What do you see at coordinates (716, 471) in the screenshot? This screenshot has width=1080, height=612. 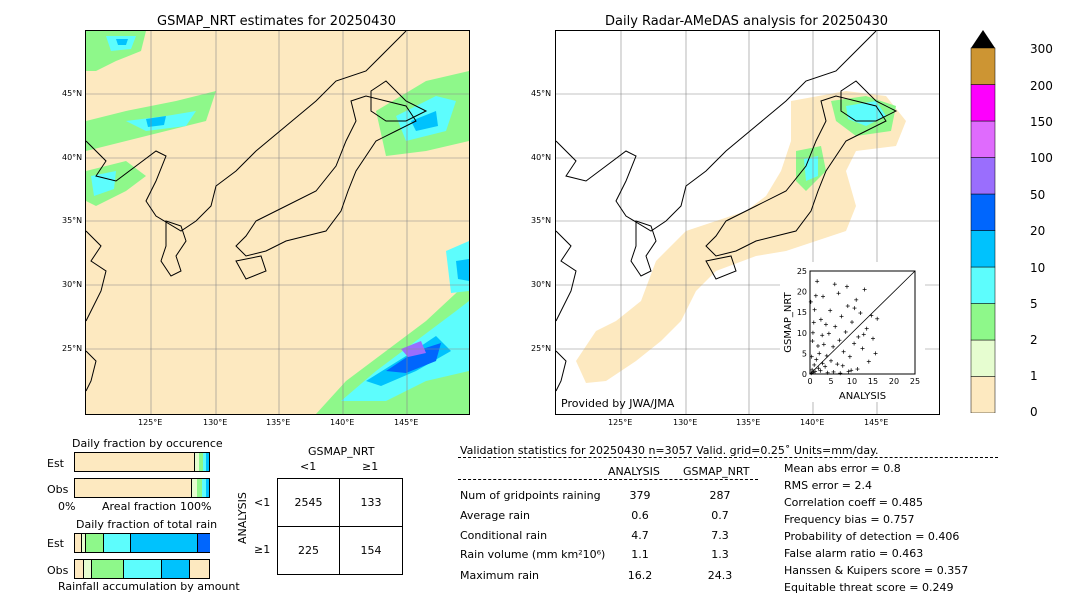 I see `validation-col-gsmap: GSMAP_NRT` at bounding box center [716, 471].